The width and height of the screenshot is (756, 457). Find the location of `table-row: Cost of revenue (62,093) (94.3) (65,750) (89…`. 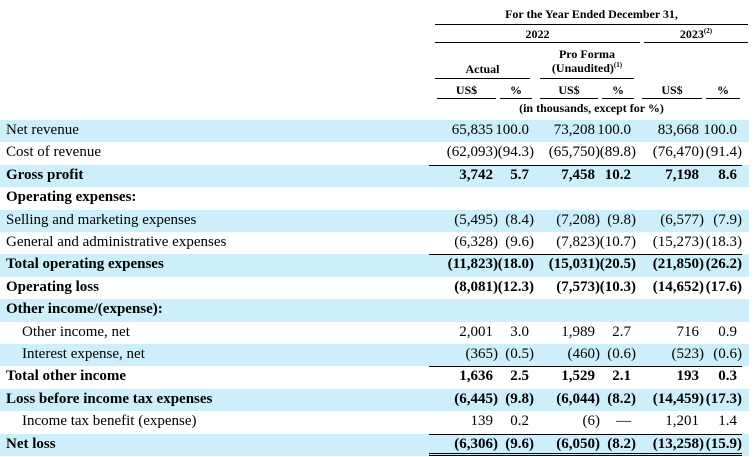

table-row: Cost of revenue (62,093) (94.3) (65,750) (89… is located at coordinates (374, 153).